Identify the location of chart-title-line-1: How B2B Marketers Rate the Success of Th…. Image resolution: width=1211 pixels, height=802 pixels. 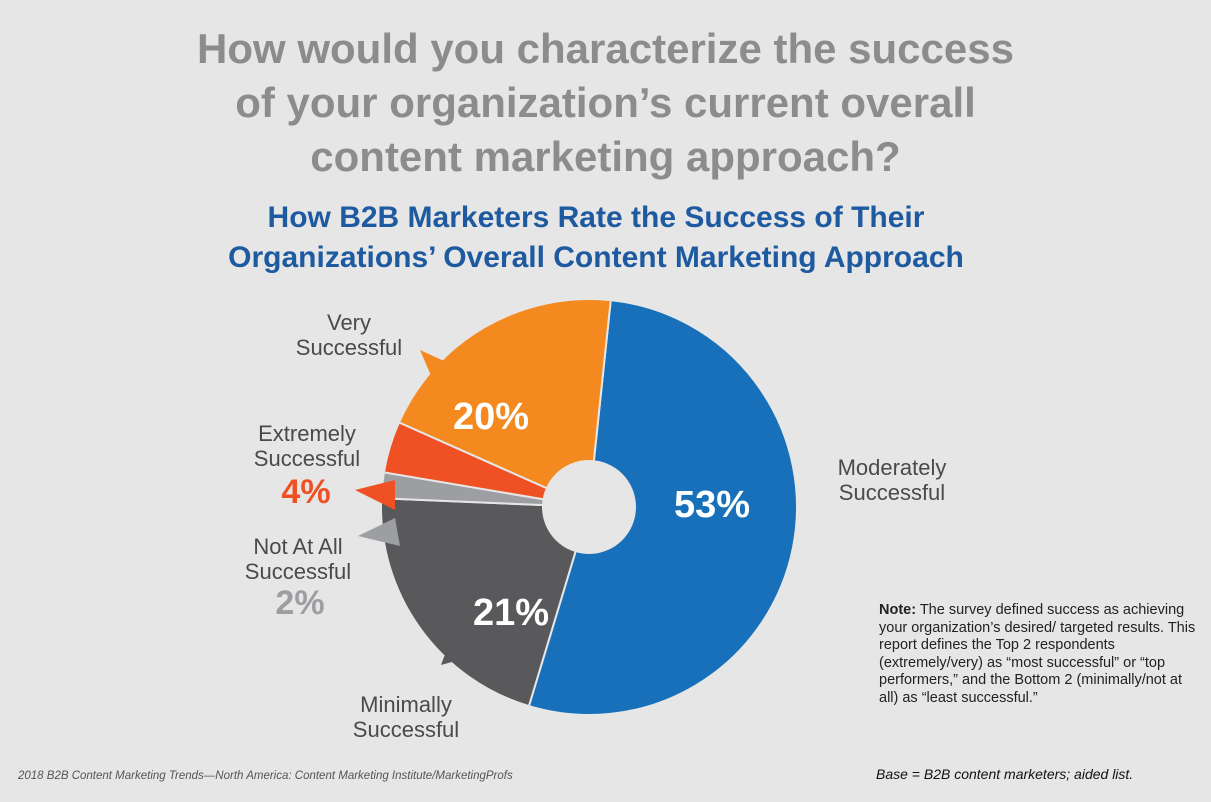
(596, 217).